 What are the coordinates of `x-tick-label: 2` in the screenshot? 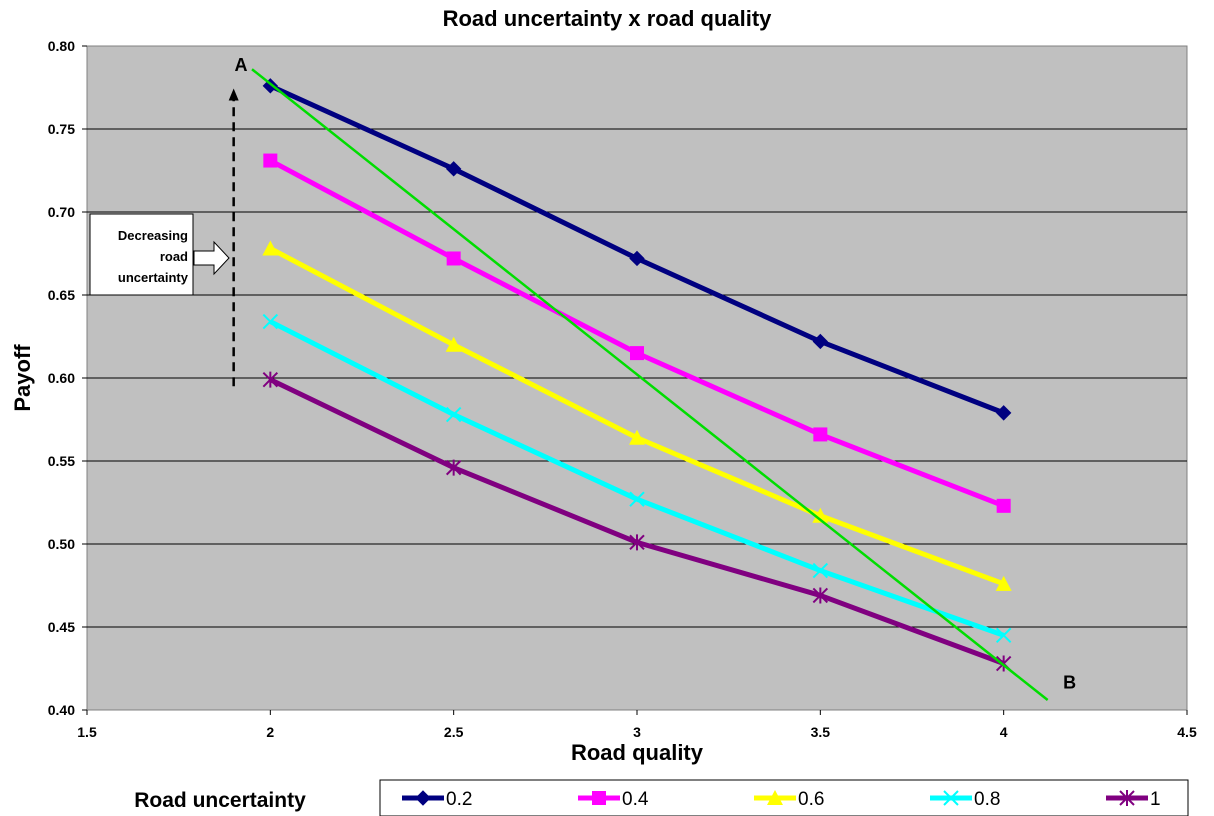 It's located at (270, 732).